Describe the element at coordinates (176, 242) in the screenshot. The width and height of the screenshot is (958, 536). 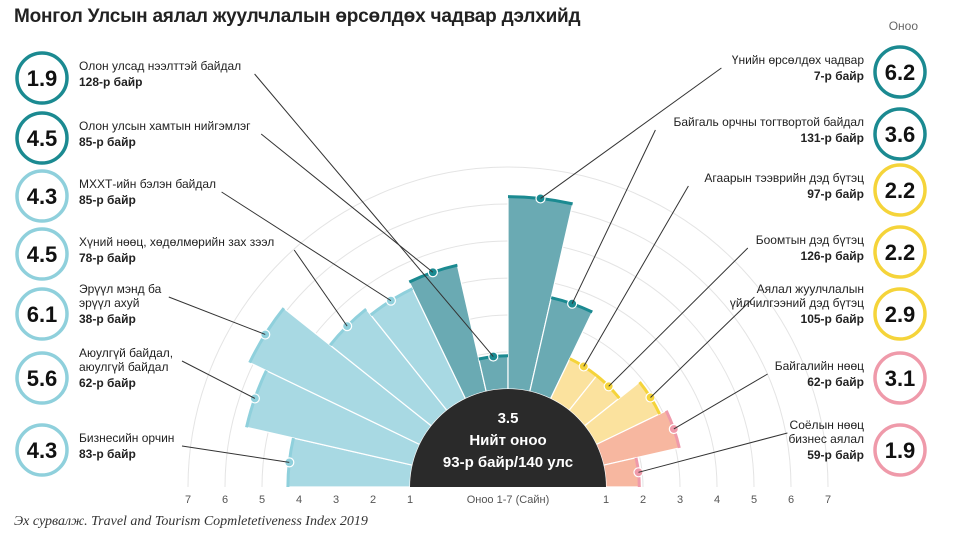
I see `category-name: Хүний нөөц, хөдөлмөрийн зах зээл` at that location.